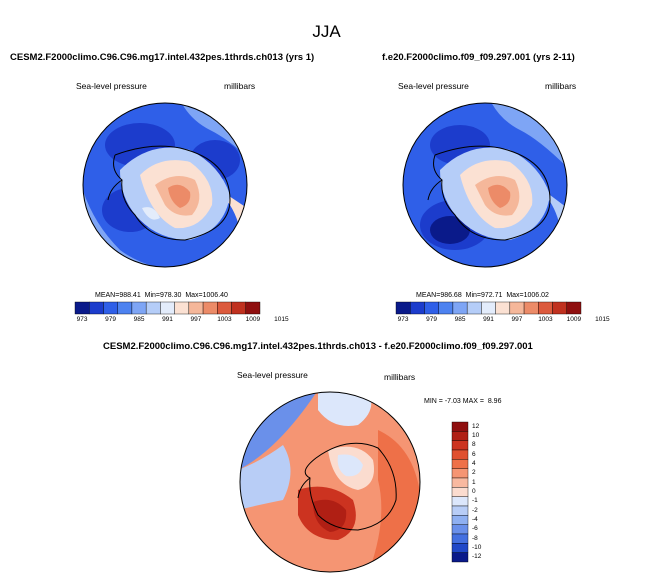 This screenshot has width=653, height=574. What do you see at coordinates (482, 295) in the screenshot?
I see `panel-2-stats: MEAN=986.68 Min=972.71 Max=1006.02` at bounding box center [482, 295].